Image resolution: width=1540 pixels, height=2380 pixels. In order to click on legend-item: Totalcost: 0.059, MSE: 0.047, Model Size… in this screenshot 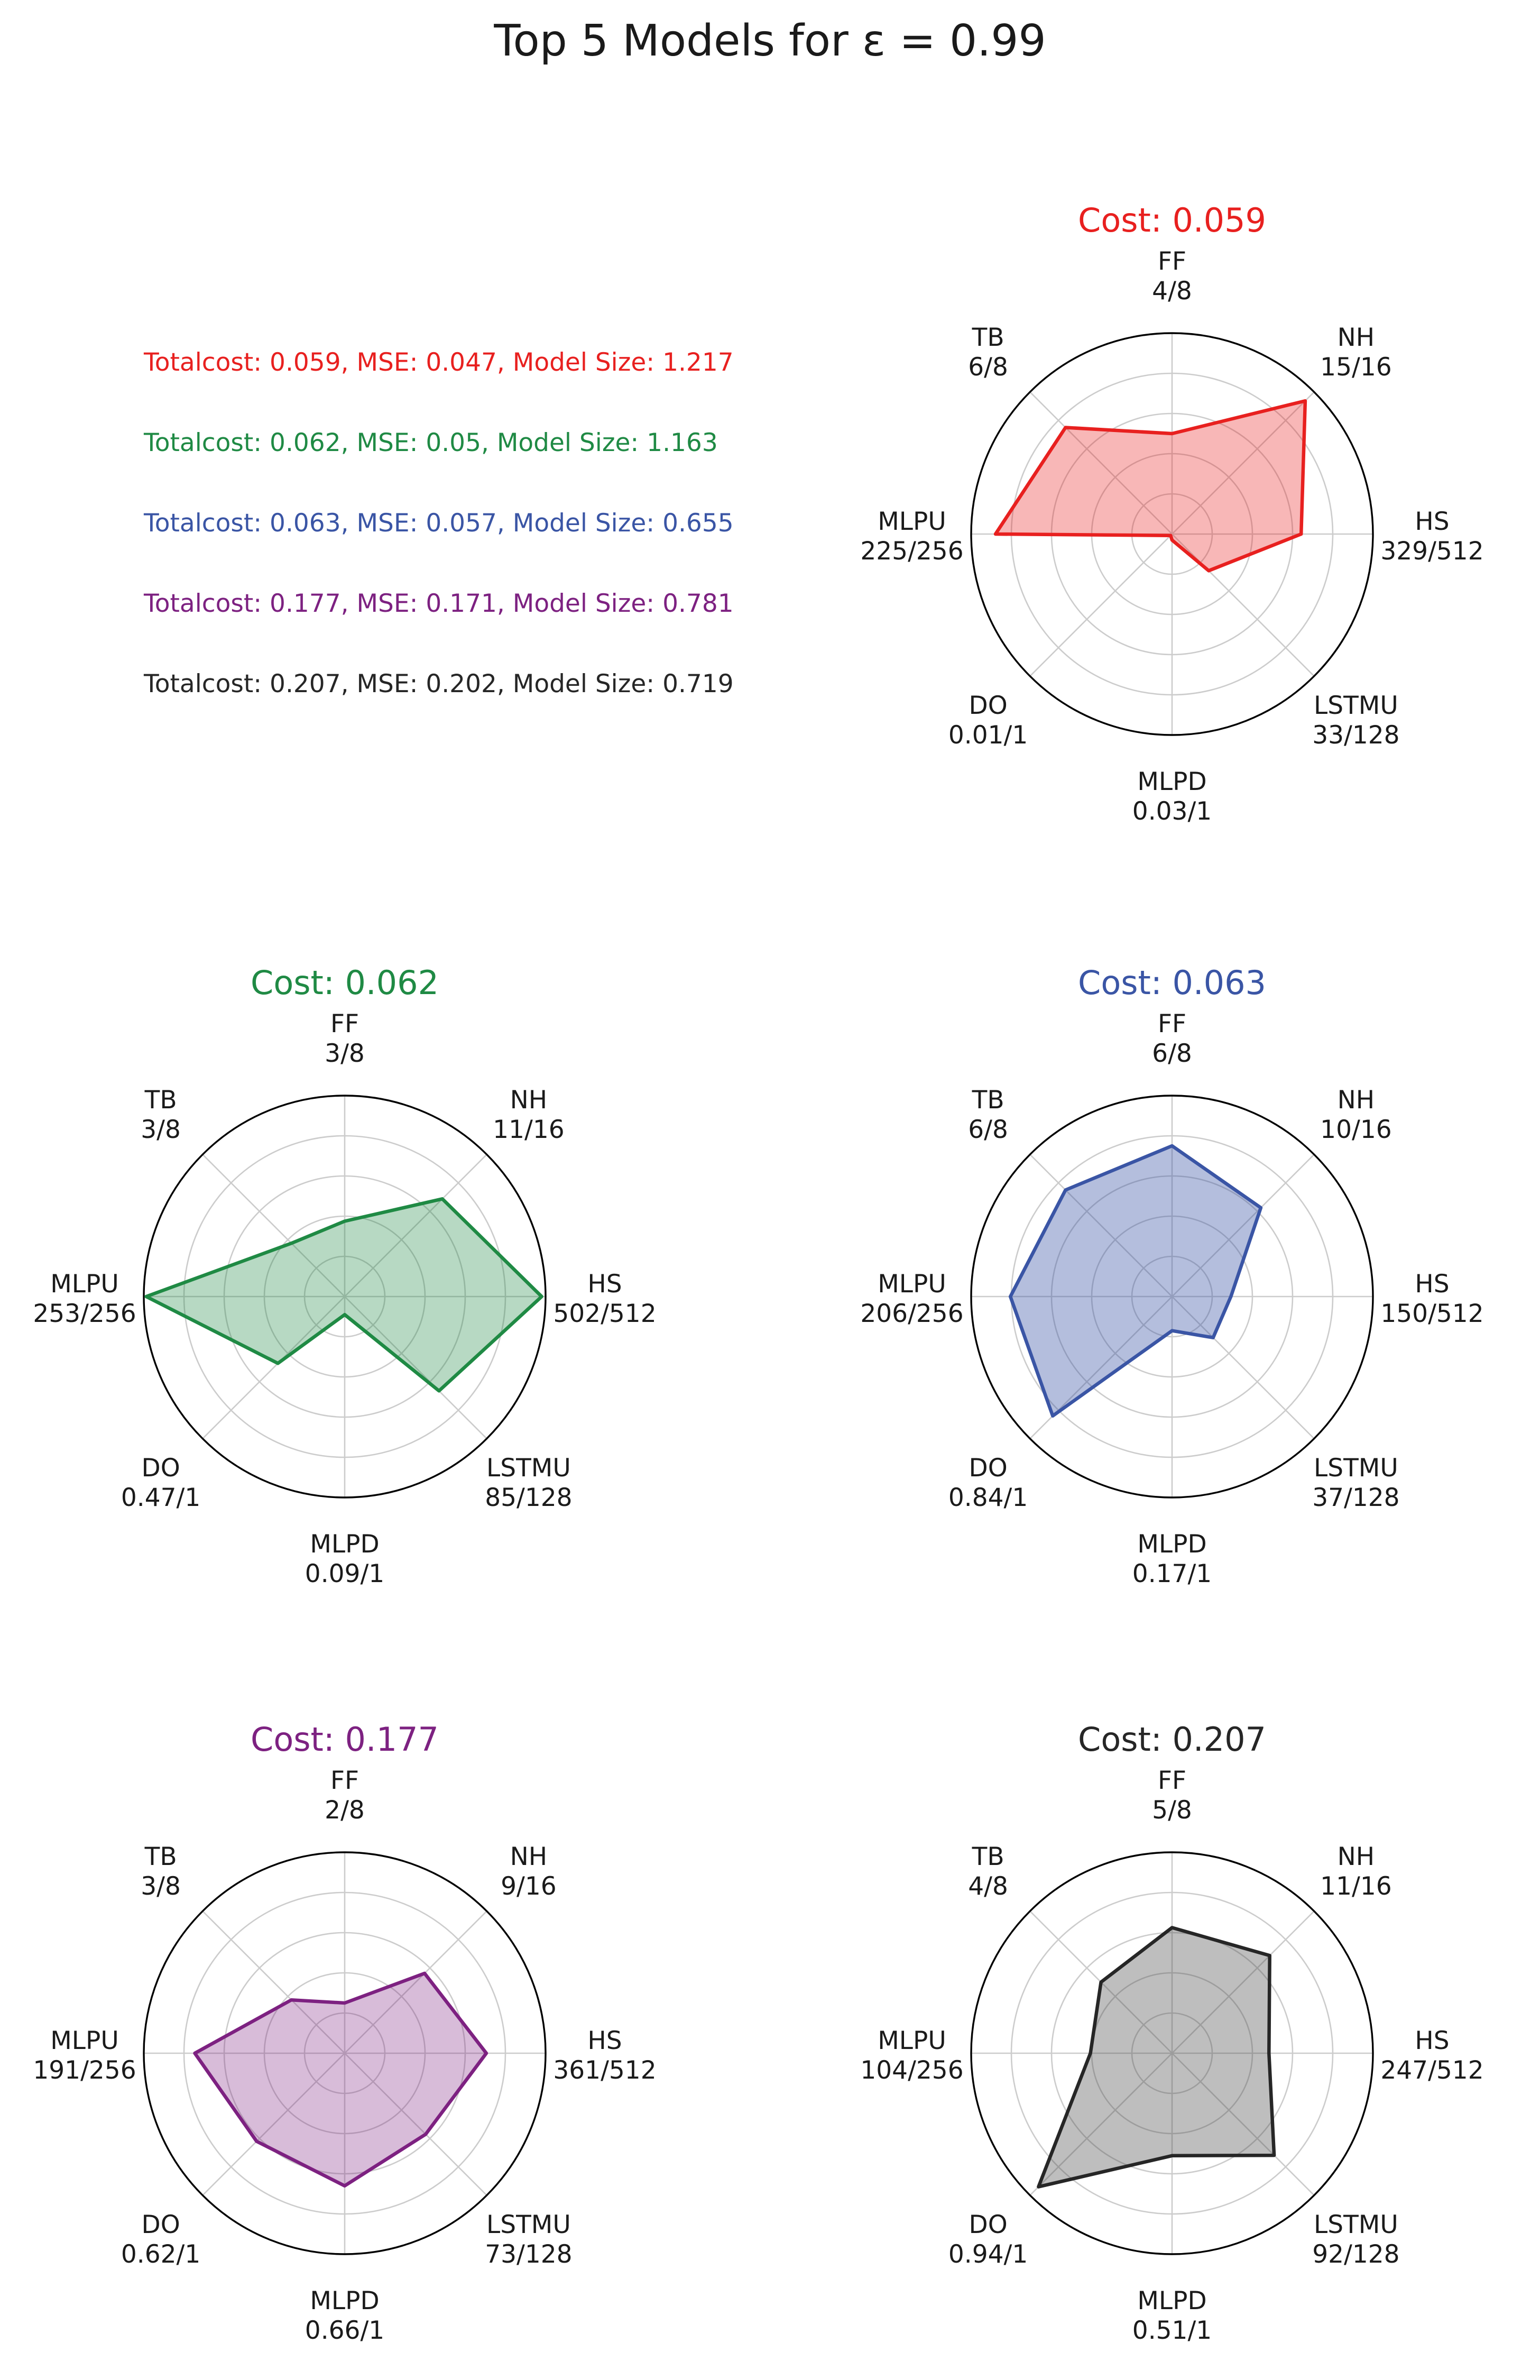, I will do `click(439, 362)`.